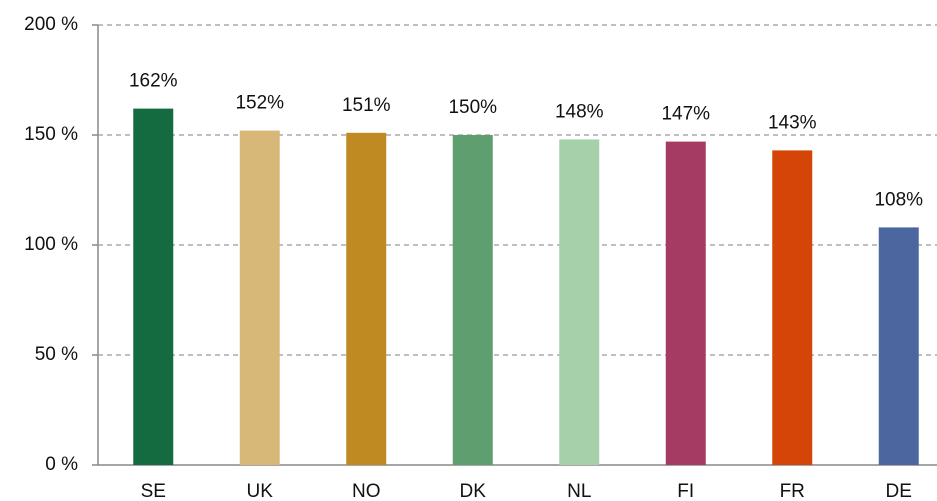 The height and width of the screenshot is (501, 937). What do you see at coordinates (366, 491) in the screenshot?
I see `x-tick-label: NO` at bounding box center [366, 491].